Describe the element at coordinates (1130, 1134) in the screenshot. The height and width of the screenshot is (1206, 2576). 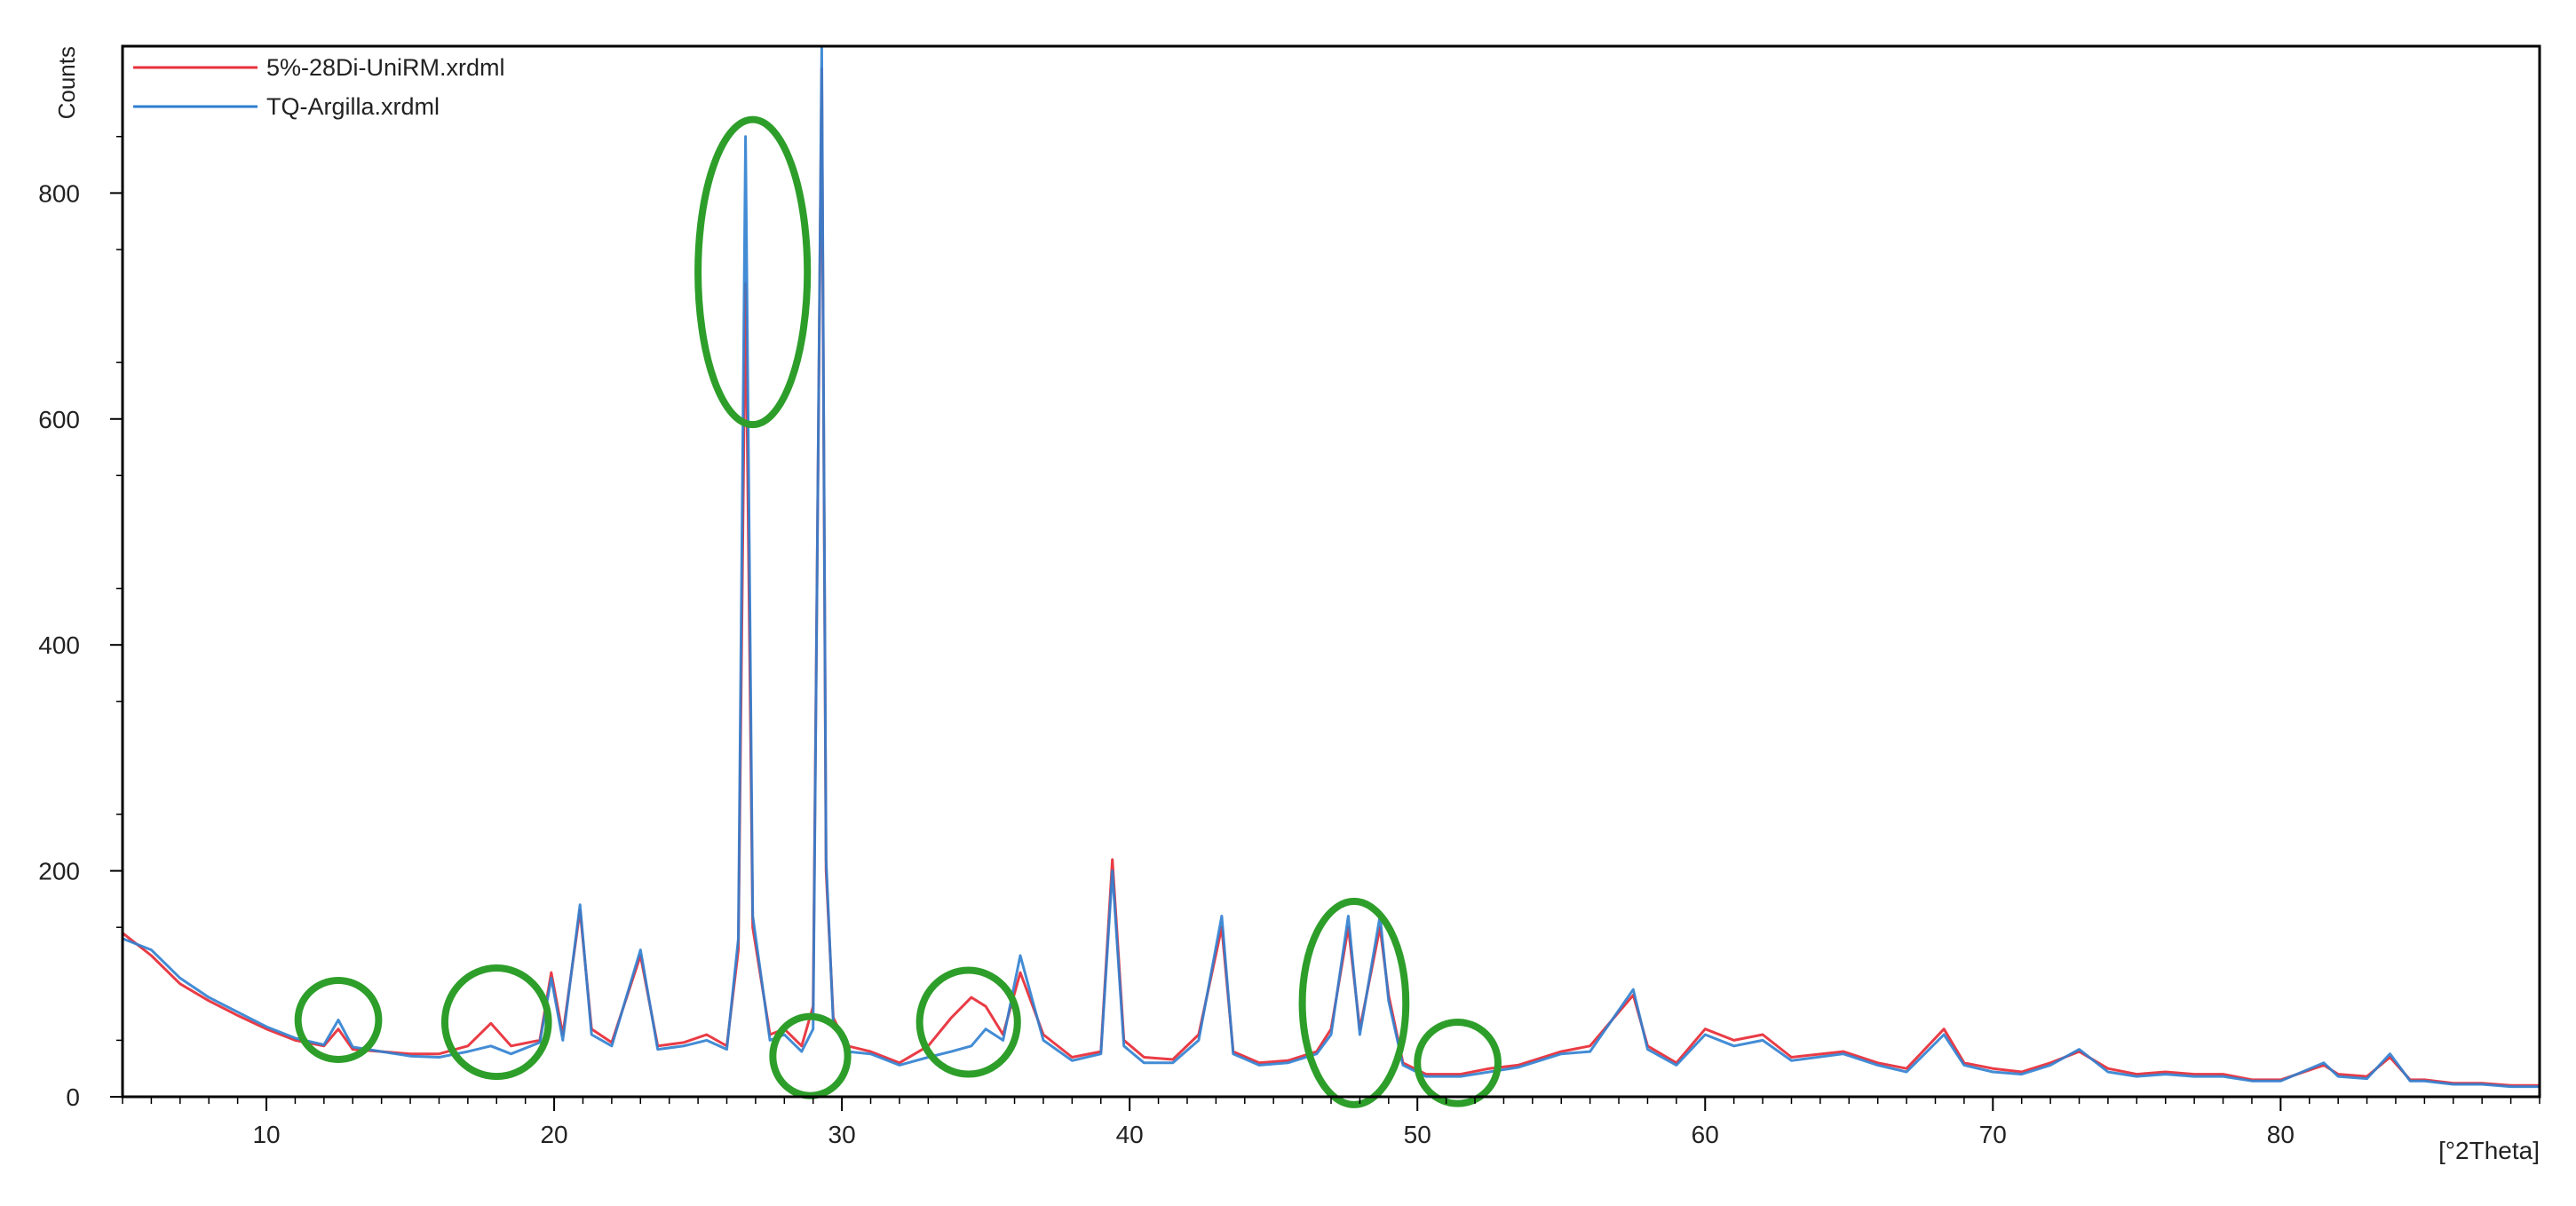
I see `x-tick-label: 40` at that location.